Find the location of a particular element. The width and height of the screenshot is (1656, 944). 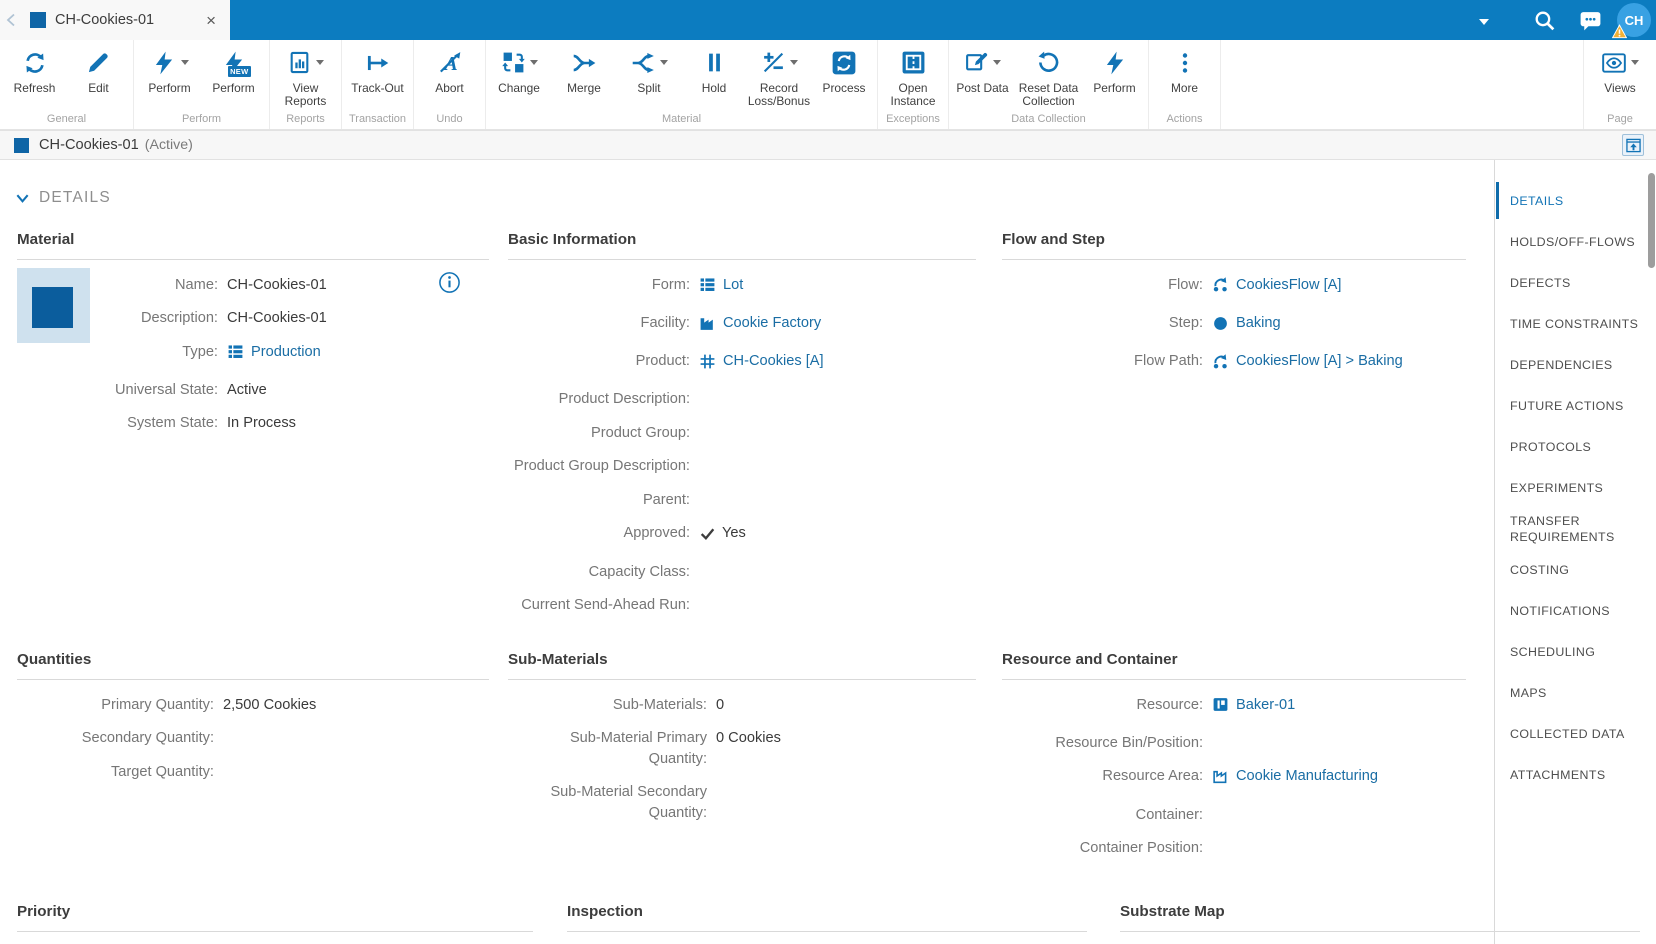

vertical-scrollbar is located at coordinates (1651, 552).